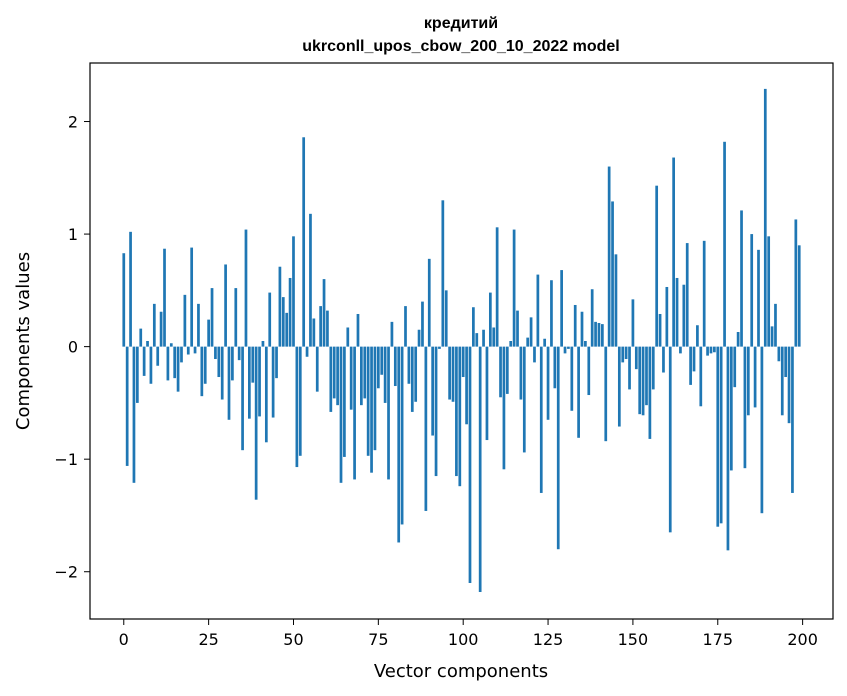 This screenshot has height=696, width=847. I want to click on x-tick-label: 175, so click(717, 639).